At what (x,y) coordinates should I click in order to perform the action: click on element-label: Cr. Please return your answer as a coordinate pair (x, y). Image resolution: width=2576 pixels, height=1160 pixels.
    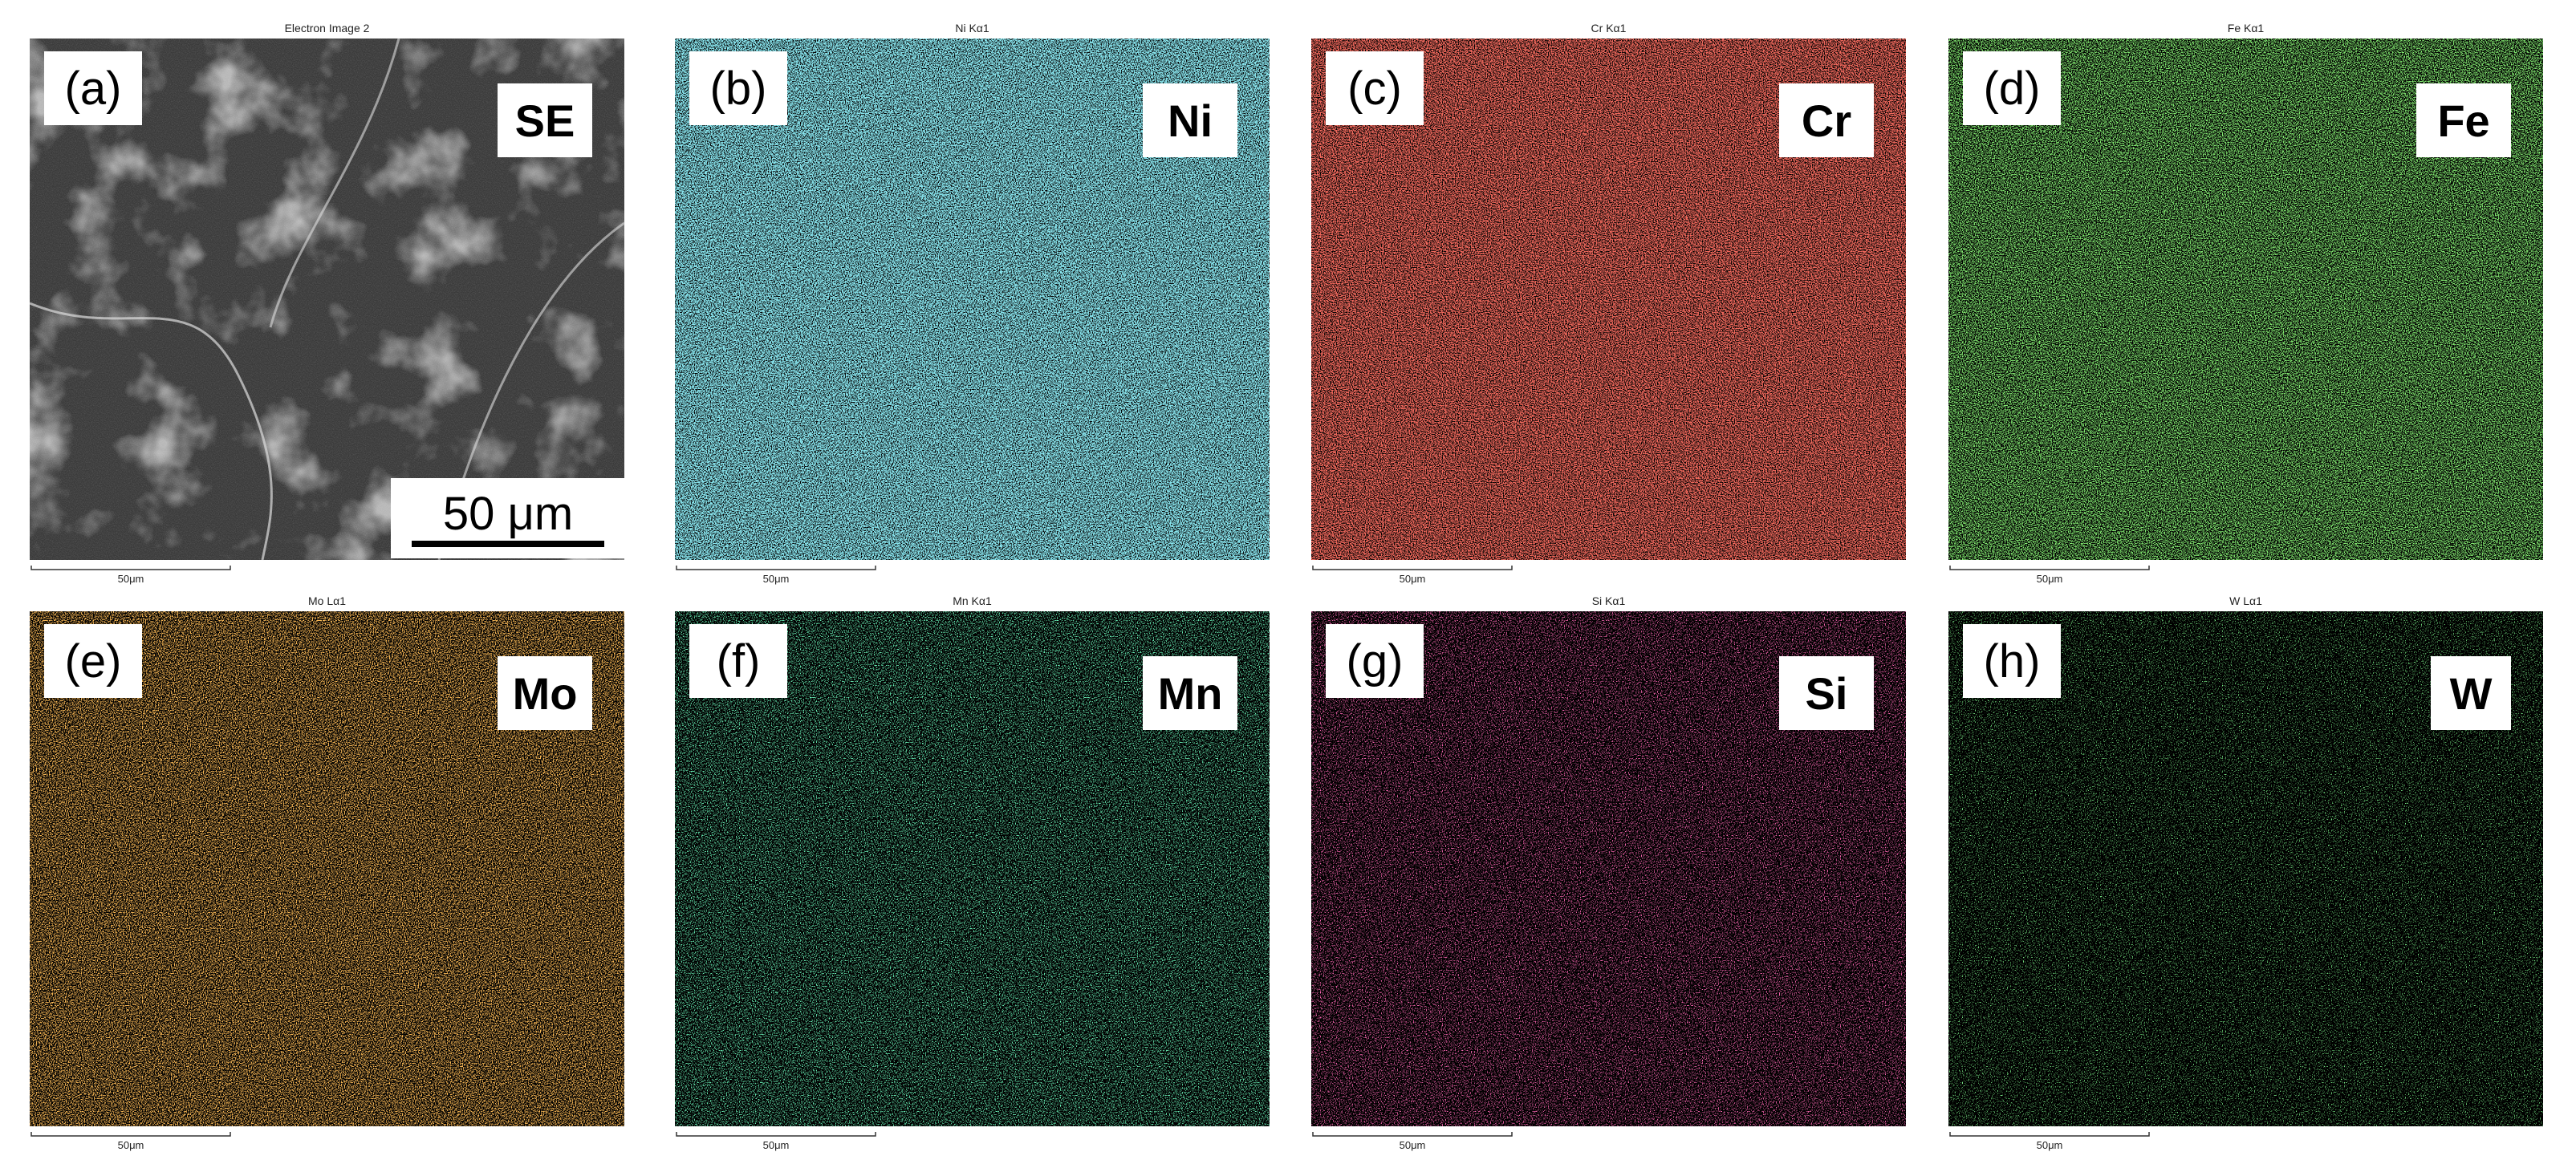
    Looking at the image, I should click on (1826, 121).